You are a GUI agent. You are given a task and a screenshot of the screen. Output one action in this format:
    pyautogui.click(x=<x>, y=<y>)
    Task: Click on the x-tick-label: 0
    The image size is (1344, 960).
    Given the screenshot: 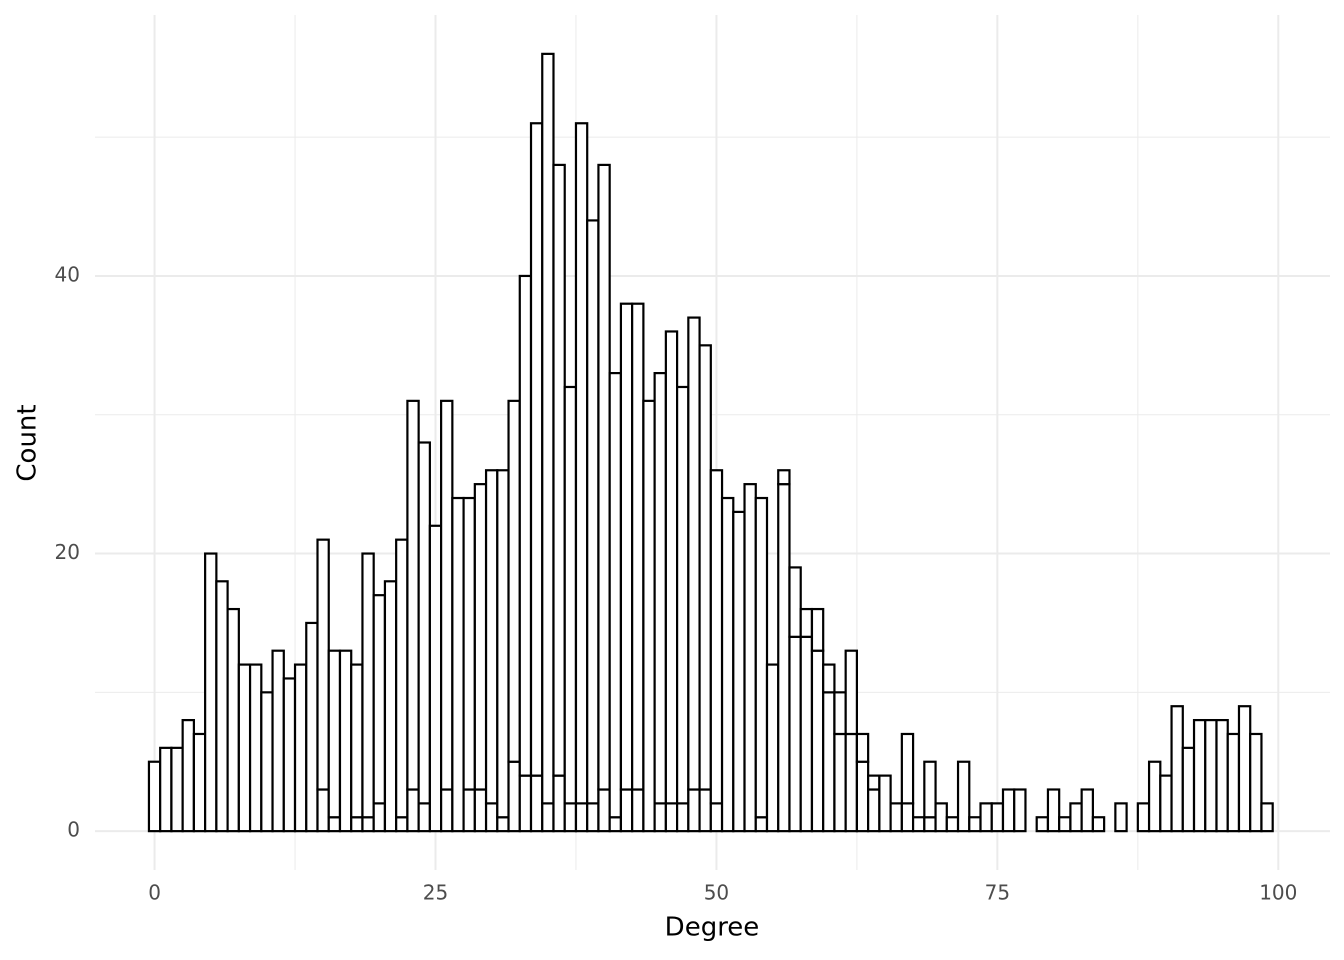 What is the action you would take?
    pyautogui.click(x=154, y=893)
    